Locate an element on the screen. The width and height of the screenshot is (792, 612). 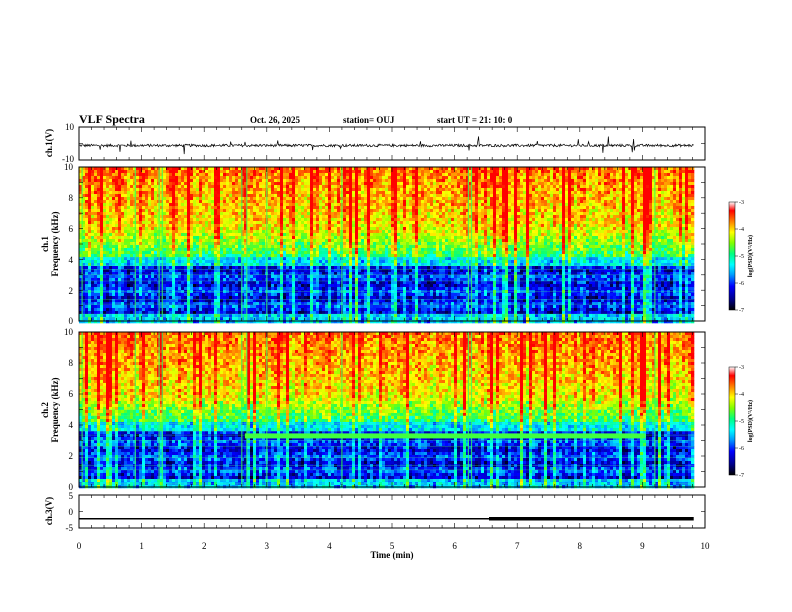
ch1-cb-tick-m6: -6 is located at coordinates (741, 284).